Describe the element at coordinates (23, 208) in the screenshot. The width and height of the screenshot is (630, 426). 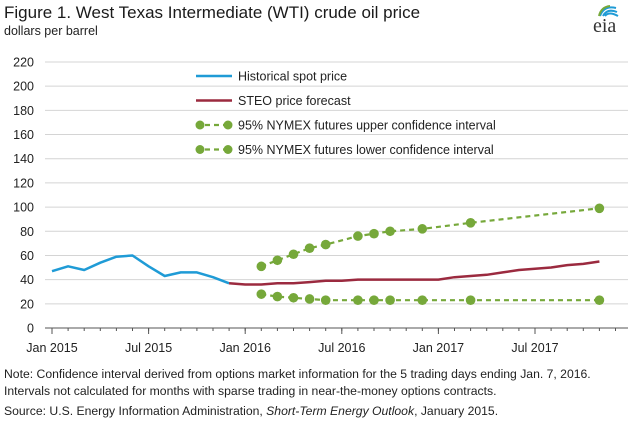
I see `y-tick-label: 100` at that location.